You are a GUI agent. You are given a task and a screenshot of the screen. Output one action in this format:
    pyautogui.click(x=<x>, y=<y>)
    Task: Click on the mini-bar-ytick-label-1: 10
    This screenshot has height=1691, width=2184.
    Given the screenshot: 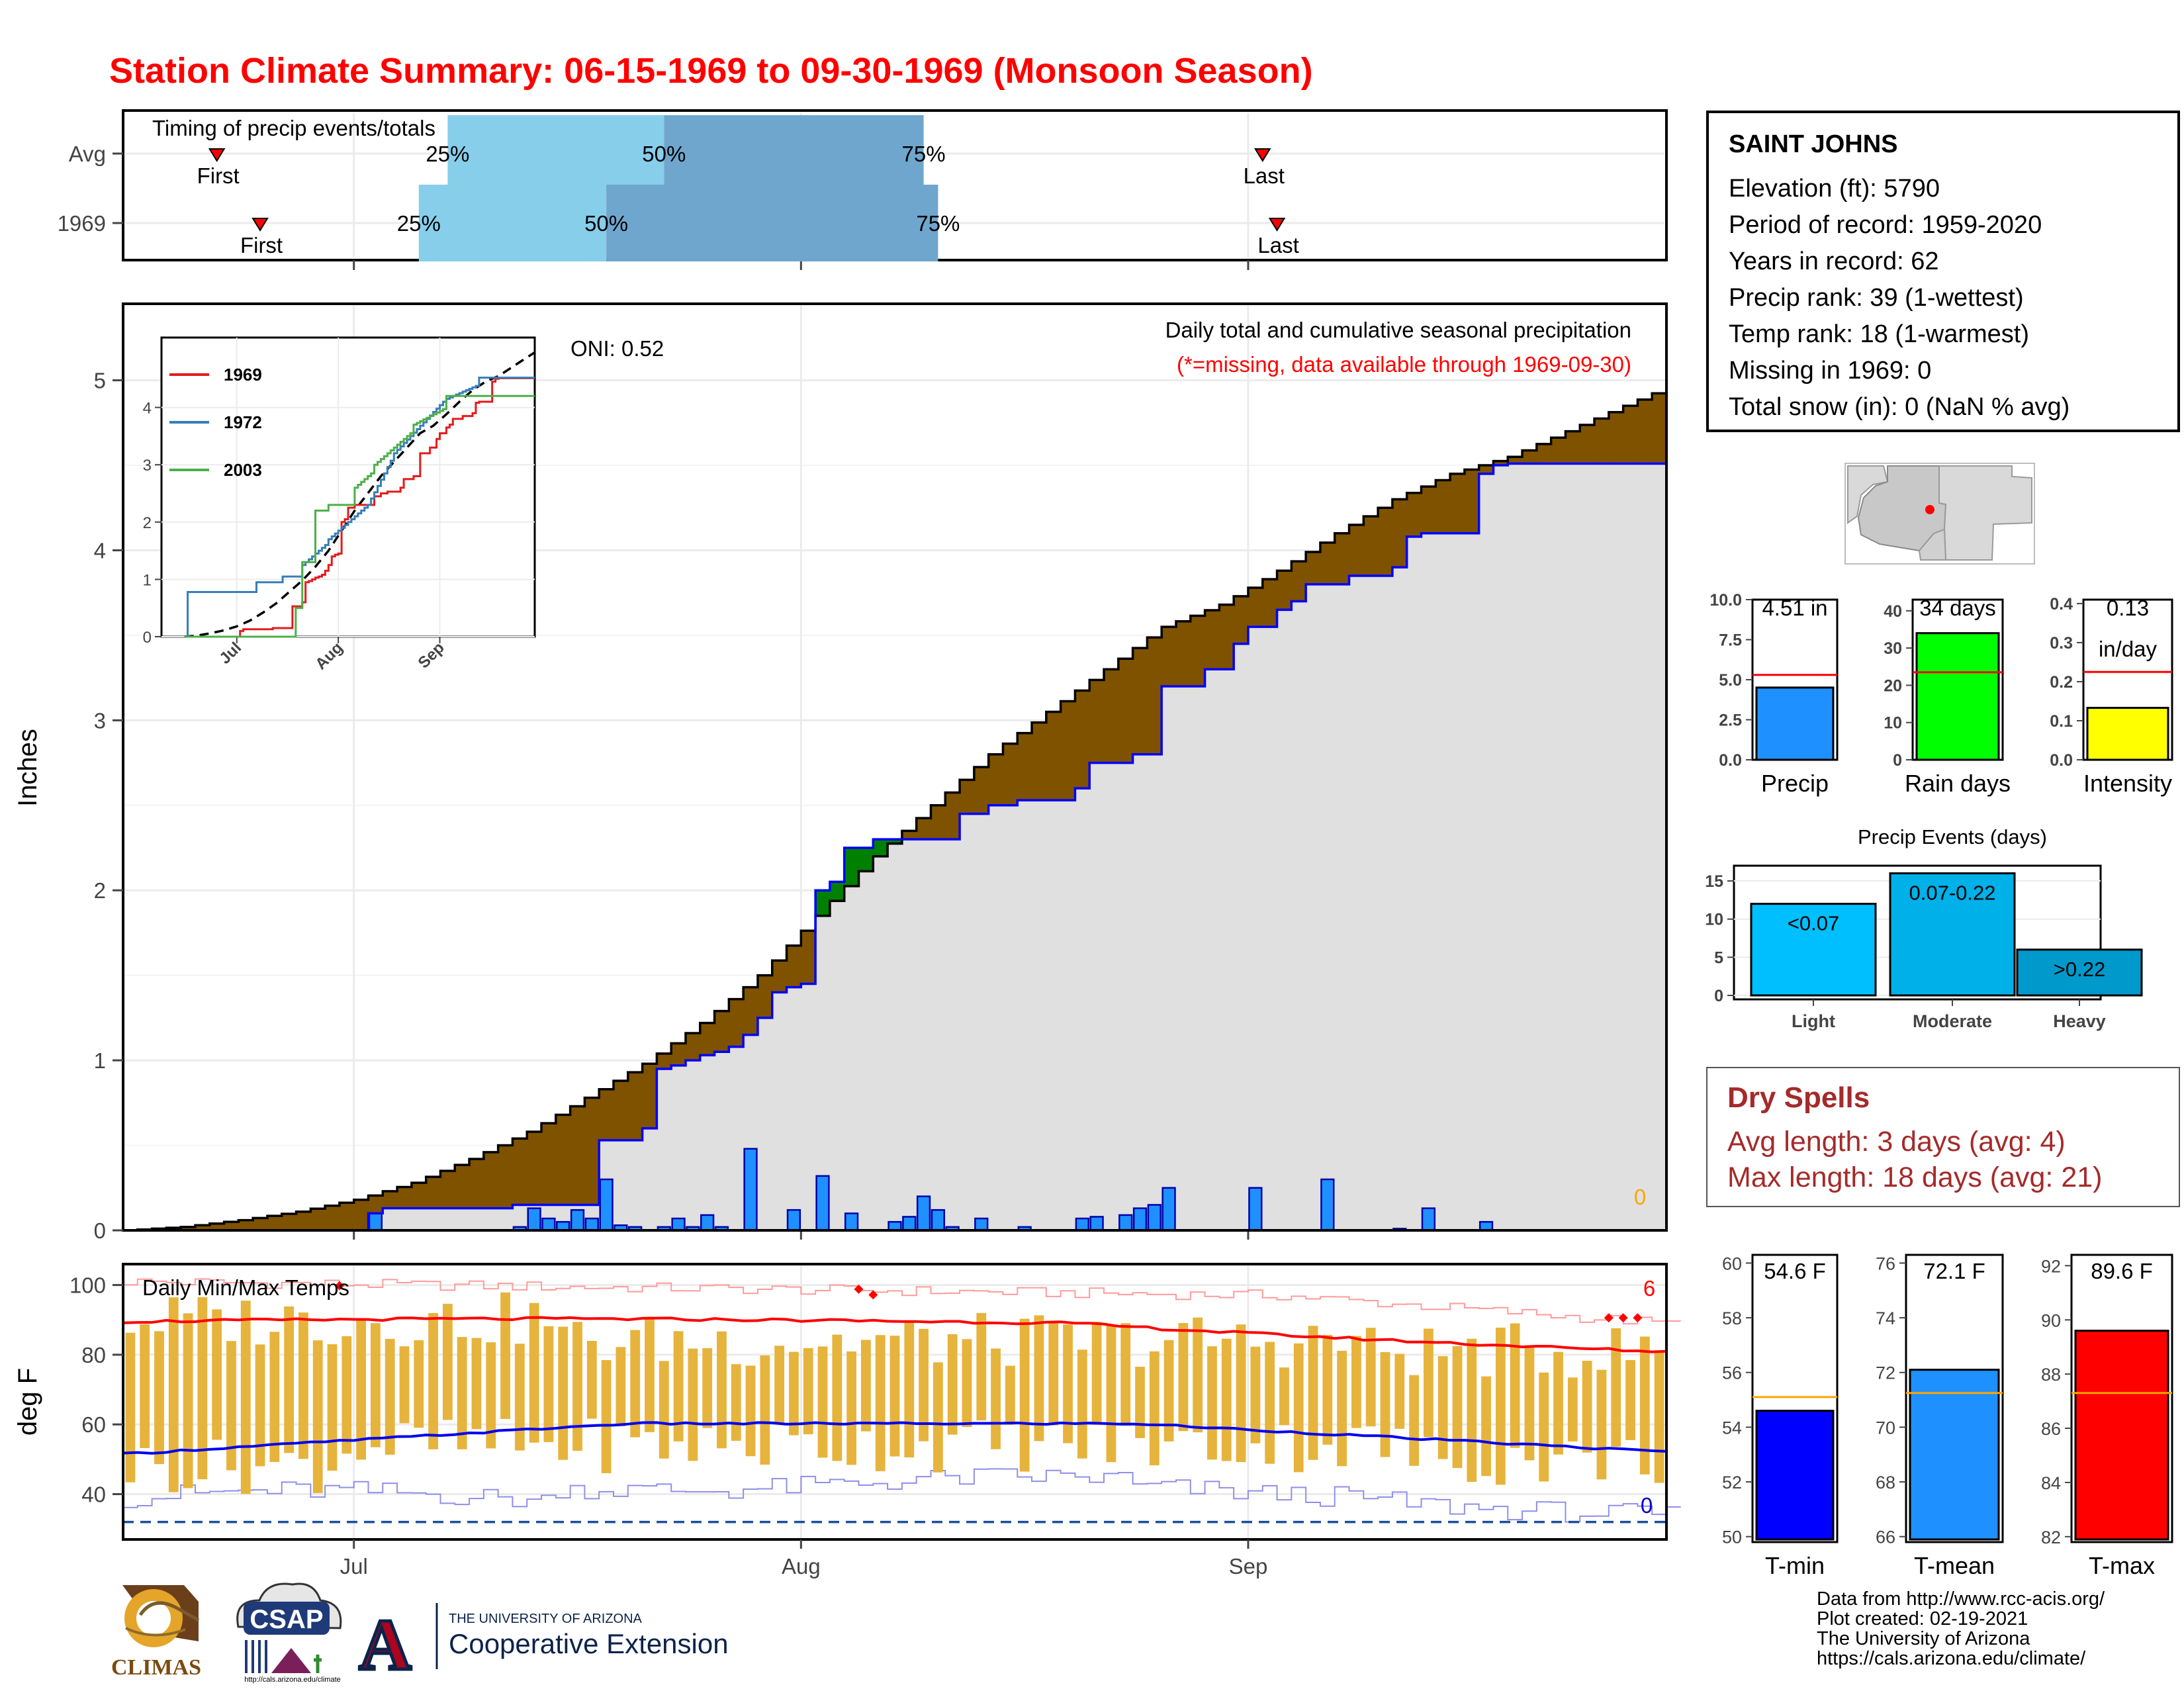 What is the action you would take?
    pyautogui.click(x=1893, y=724)
    